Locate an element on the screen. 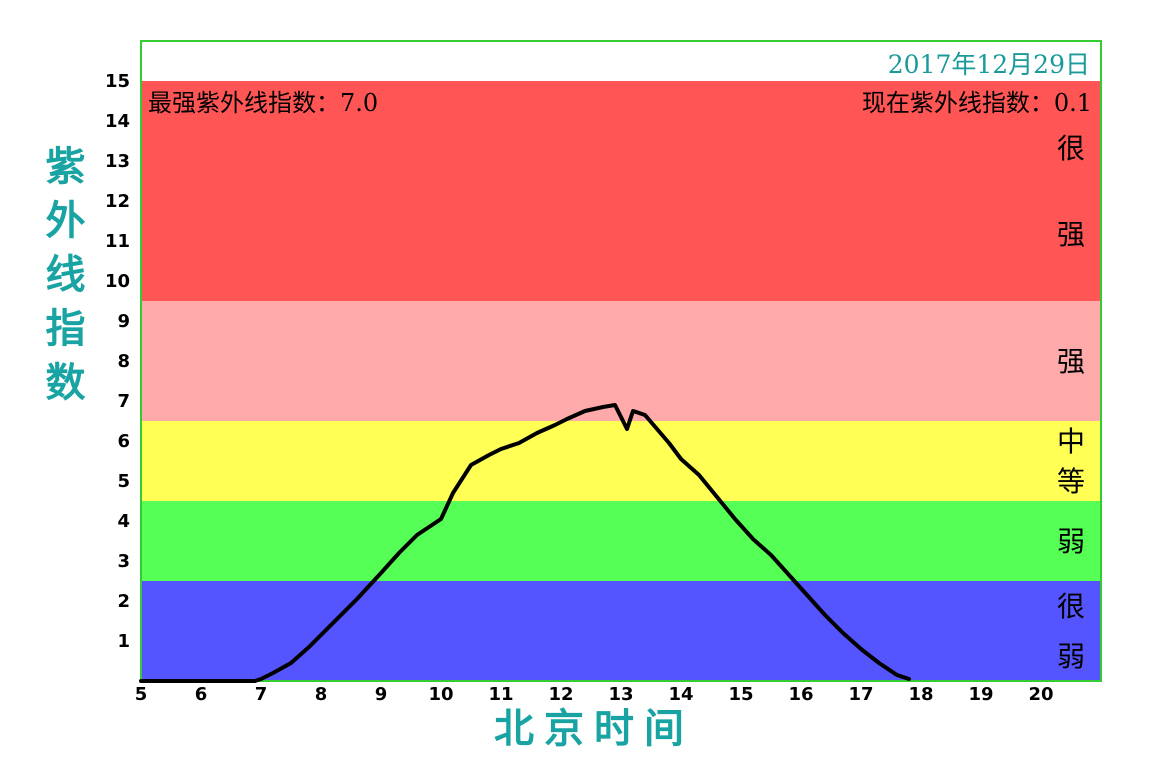  y-tick-label-1: 2 is located at coordinates (123, 601).